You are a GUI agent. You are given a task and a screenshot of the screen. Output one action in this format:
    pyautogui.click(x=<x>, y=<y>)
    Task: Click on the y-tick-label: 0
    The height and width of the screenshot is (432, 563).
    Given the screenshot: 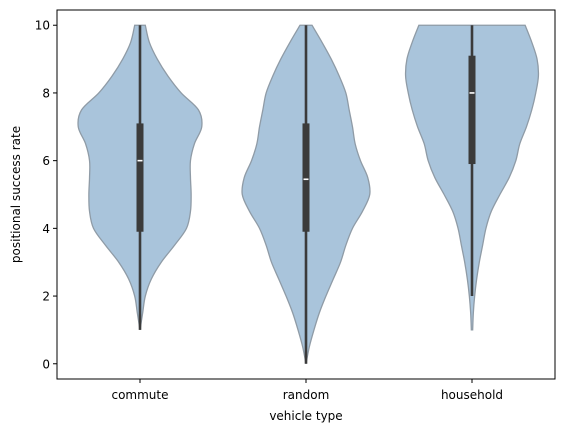 What is the action you would take?
    pyautogui.click(x=46, y=364)
    